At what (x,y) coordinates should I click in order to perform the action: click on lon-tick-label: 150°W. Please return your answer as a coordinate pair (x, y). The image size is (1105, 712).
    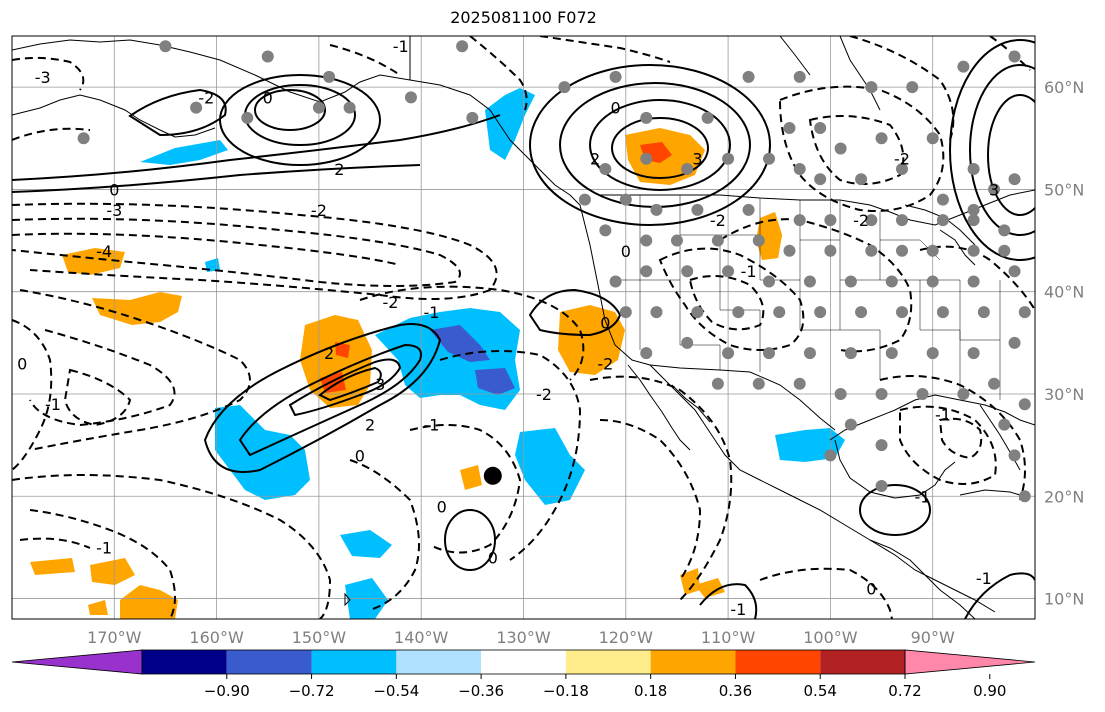
    Looking at the image, I should click on (319, 637).